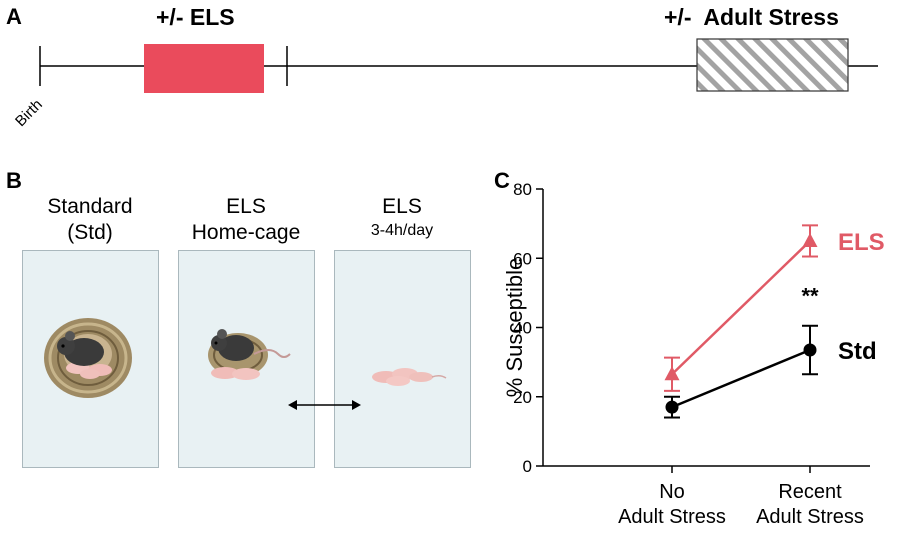 The image size is (921, 534). What do you see at coordinates (772, 65) in the screenshot?
I see `adult-stress-period-bar` at bounding box center [772, 65].